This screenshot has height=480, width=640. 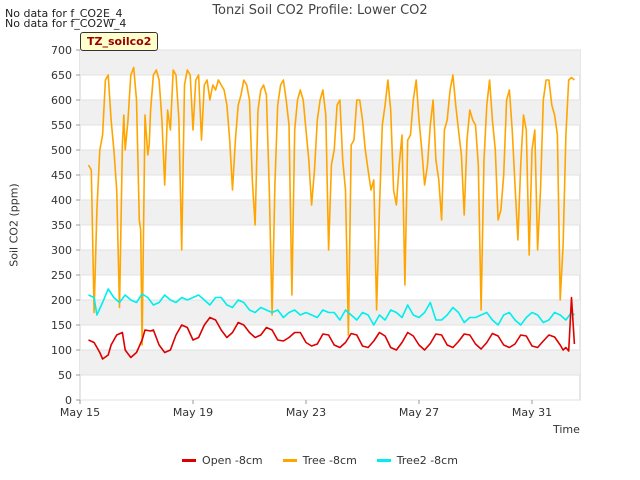 I want to click on legend-swatch-open, so click(x=189, y=460).